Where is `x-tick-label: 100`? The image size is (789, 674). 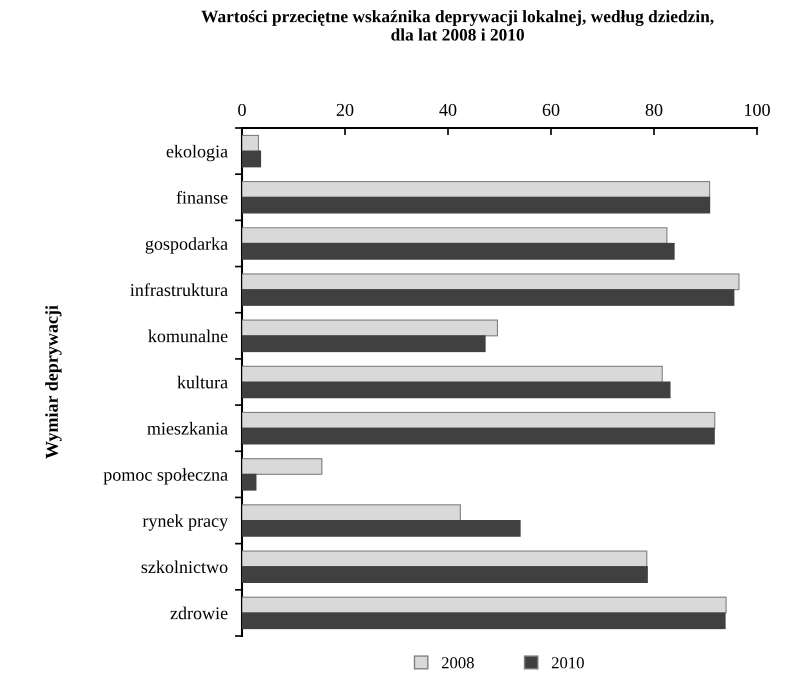
x-tick-label: 100 is located at coordinates (757, 110).